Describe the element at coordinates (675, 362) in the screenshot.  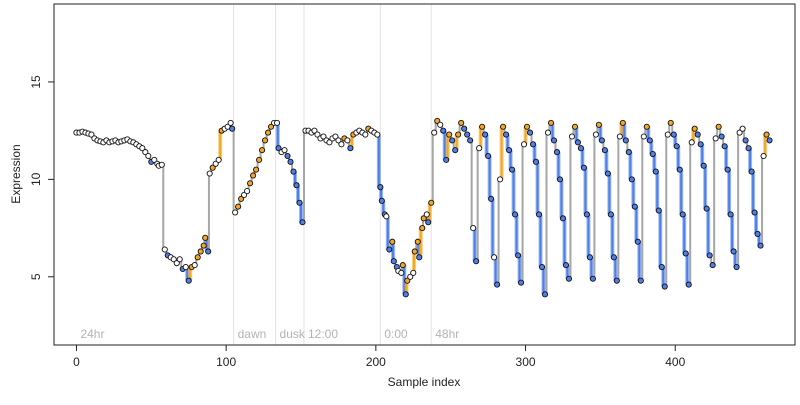
I see `x-tick-label: 400` at that location.